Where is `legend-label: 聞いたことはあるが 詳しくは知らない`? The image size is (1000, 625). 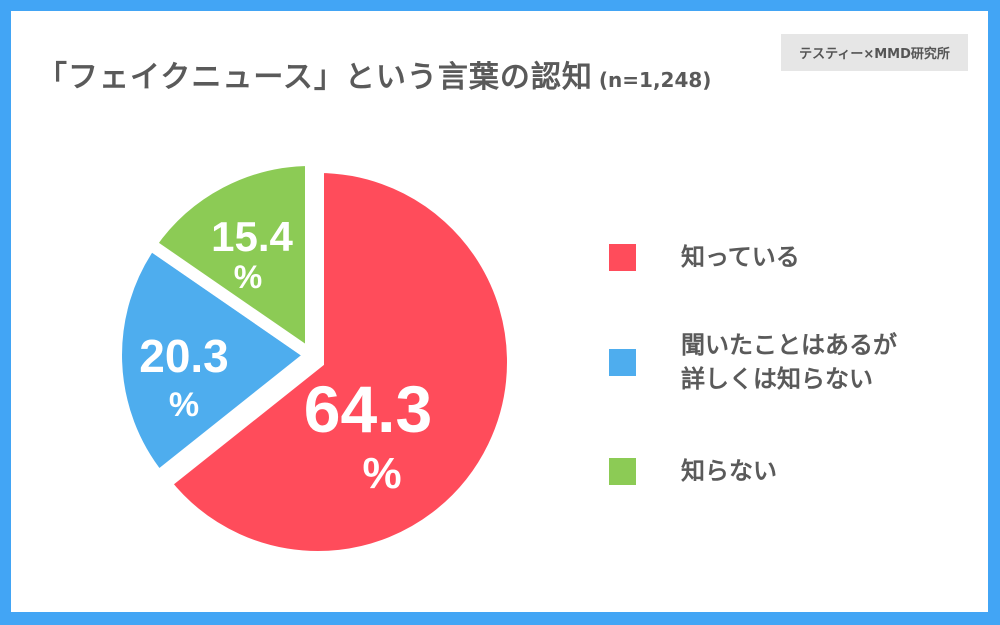
legend-label: 聞いたことはあるが 詳しくは知らない is located at coordinates (789, 362).